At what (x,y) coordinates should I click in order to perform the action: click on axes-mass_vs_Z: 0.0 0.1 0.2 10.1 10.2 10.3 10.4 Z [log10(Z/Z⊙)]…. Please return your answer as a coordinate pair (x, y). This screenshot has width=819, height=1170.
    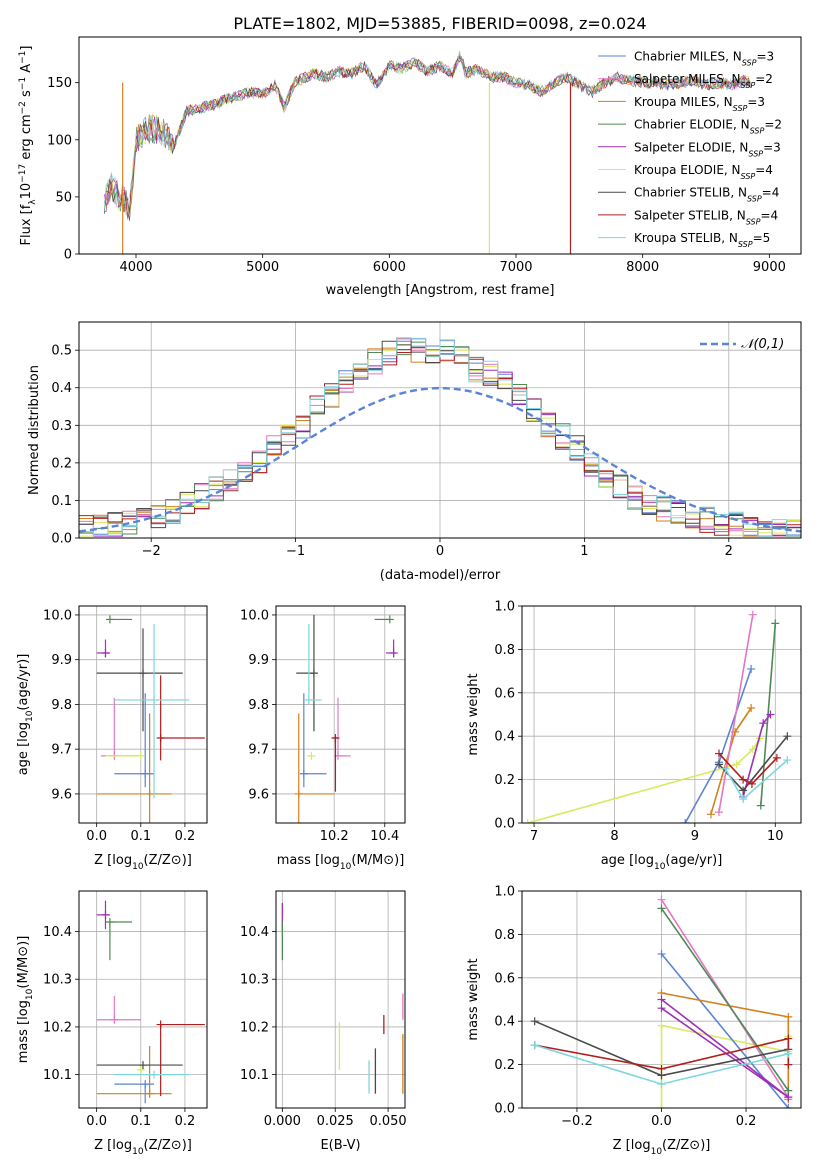
    Looking at the image, I should click on (112, 1023).